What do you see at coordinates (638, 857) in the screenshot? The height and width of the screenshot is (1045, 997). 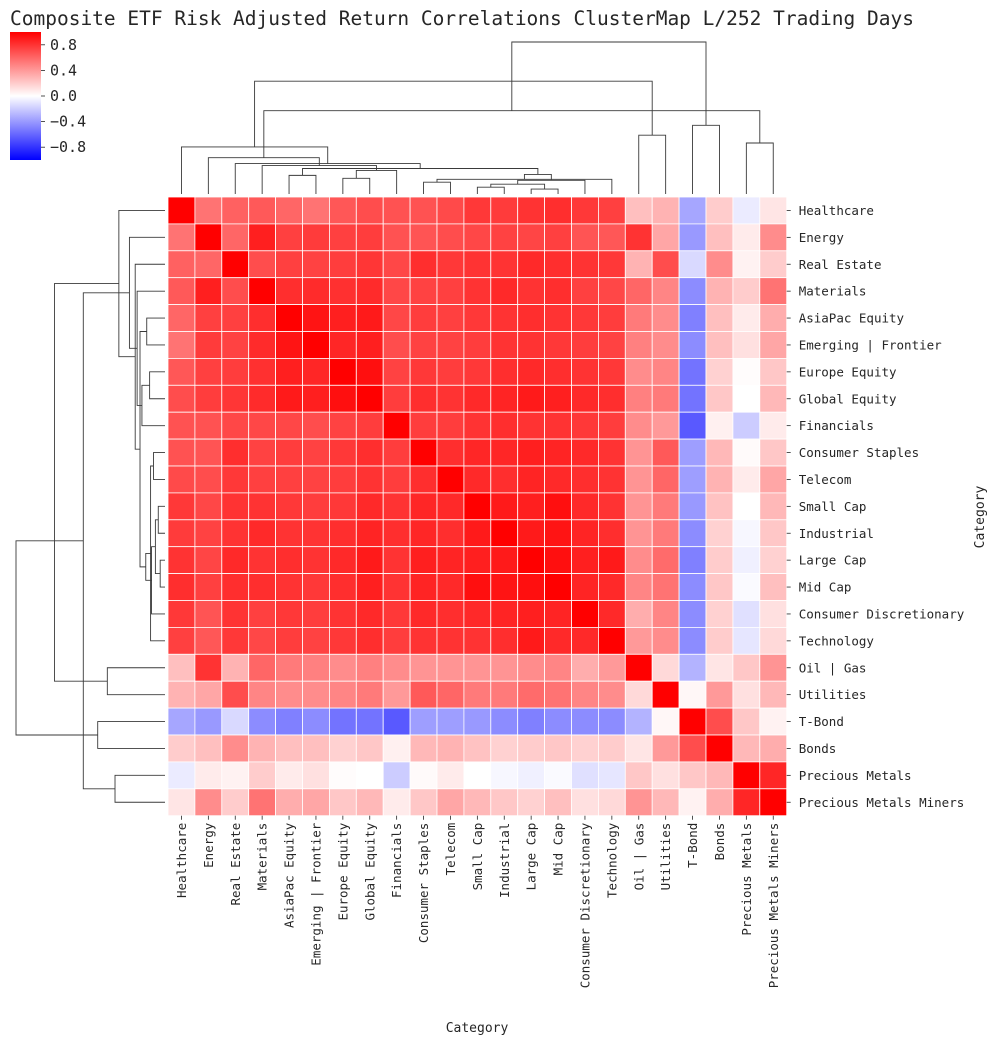 I see `x-tick-label: Oil | Gas` at bounding box center [638, 857].